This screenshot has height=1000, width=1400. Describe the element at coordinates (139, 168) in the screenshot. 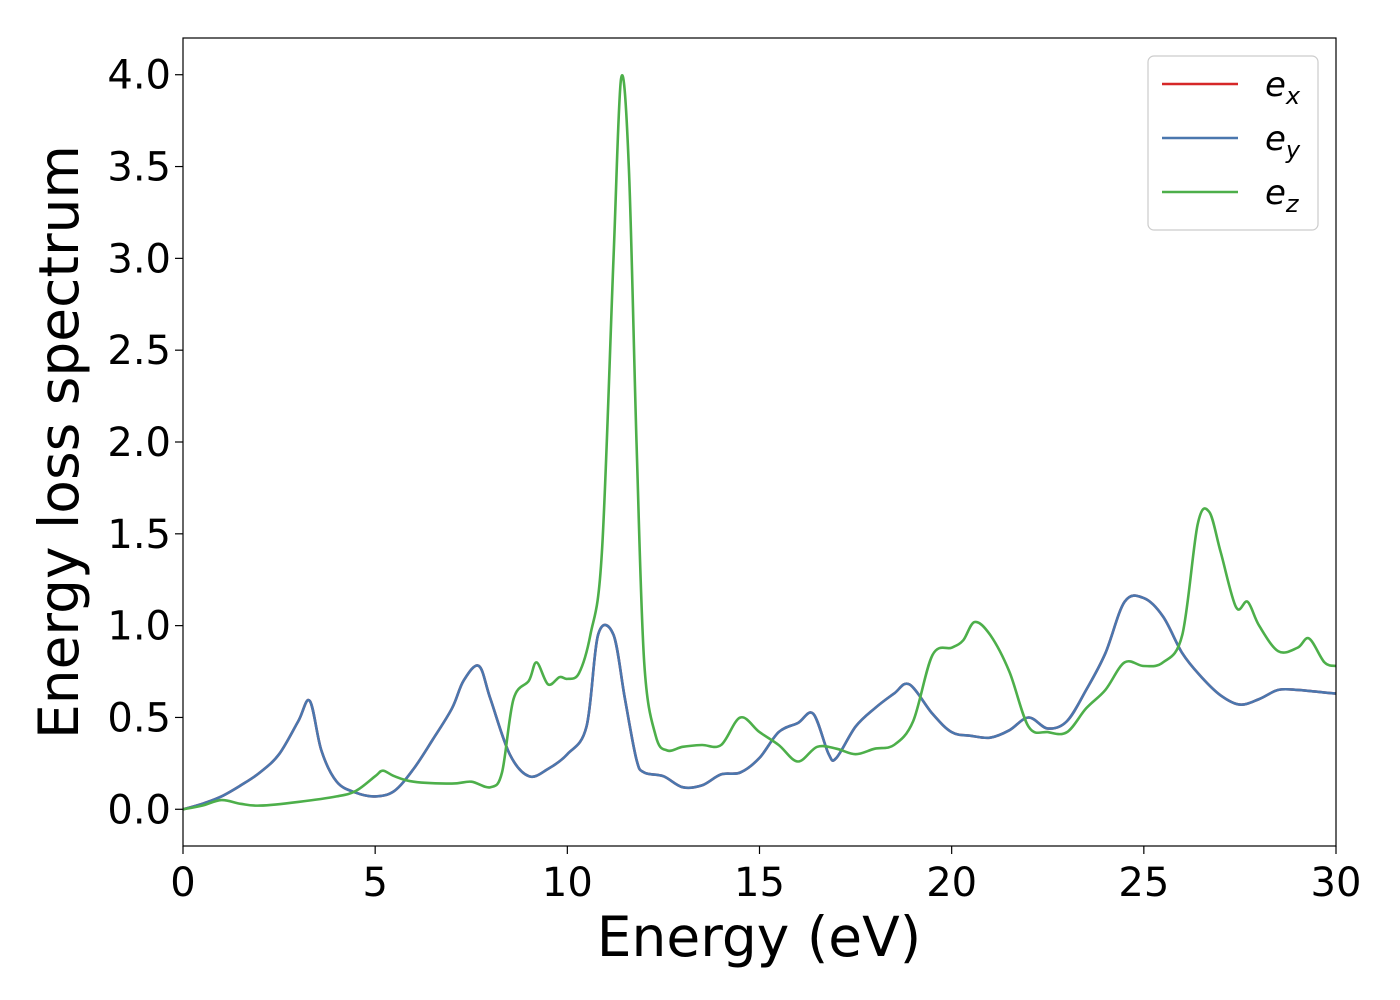

I see `y-tick-label: 3.5` at that location.